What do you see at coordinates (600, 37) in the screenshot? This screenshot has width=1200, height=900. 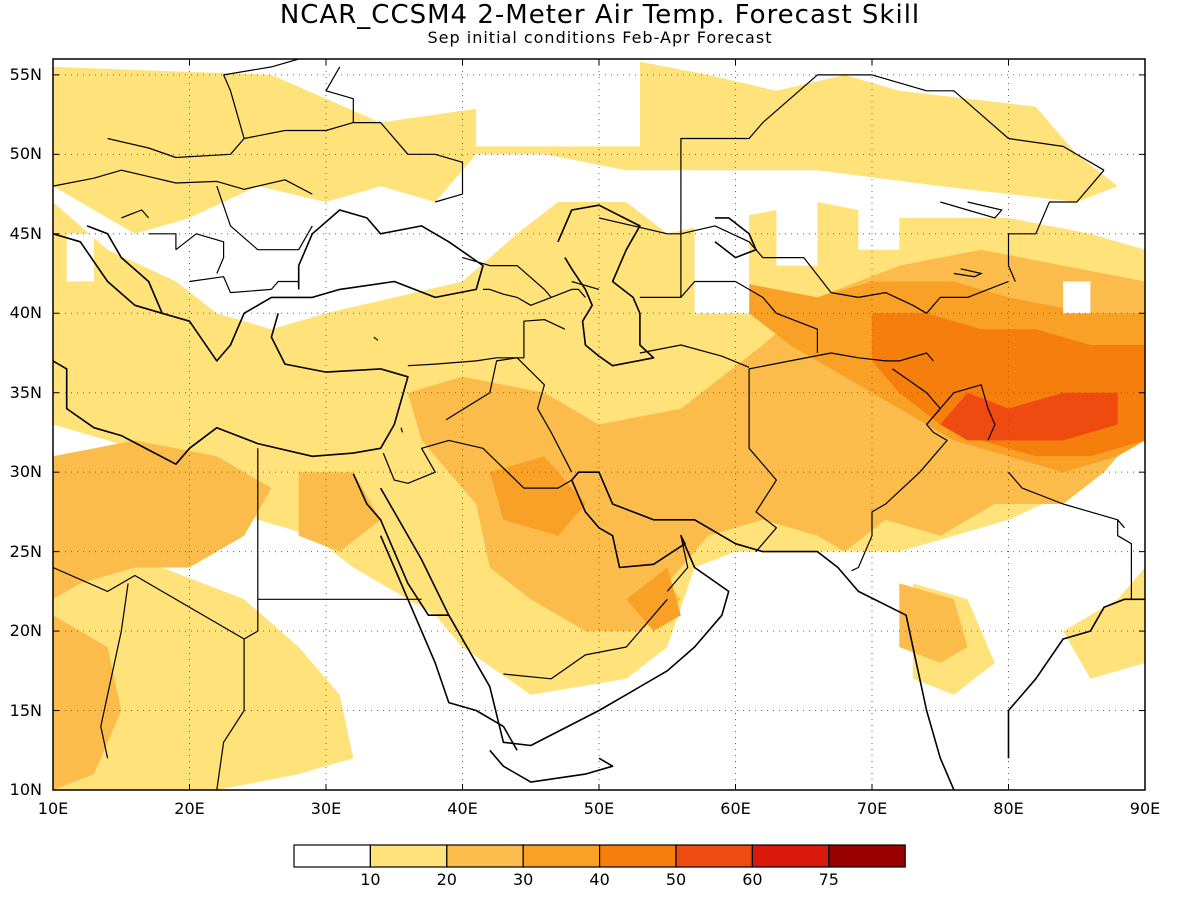 I see `chart-subtitle: Sep initial conditions Feb-Apr Forecast` at bounding box center [600, 37].